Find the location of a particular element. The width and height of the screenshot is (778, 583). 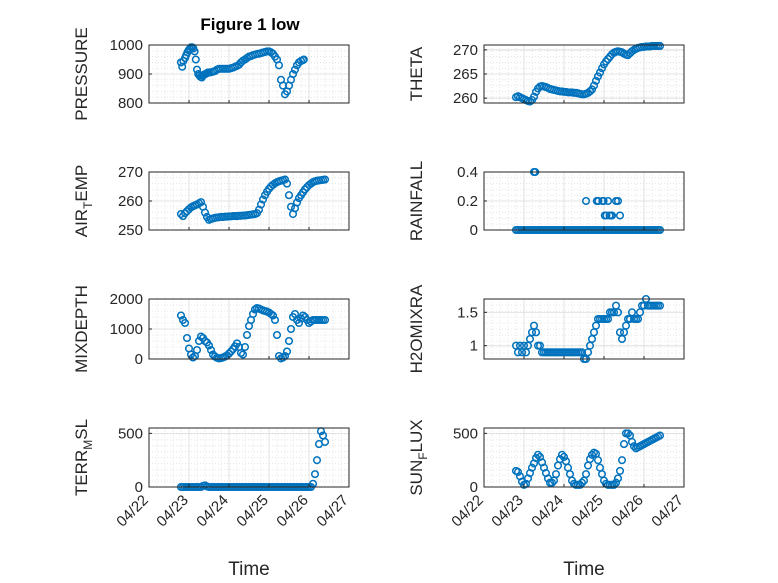

subplot-4: 0 0.2 0.4 RAINFALL is located at coordinates (546, 201).